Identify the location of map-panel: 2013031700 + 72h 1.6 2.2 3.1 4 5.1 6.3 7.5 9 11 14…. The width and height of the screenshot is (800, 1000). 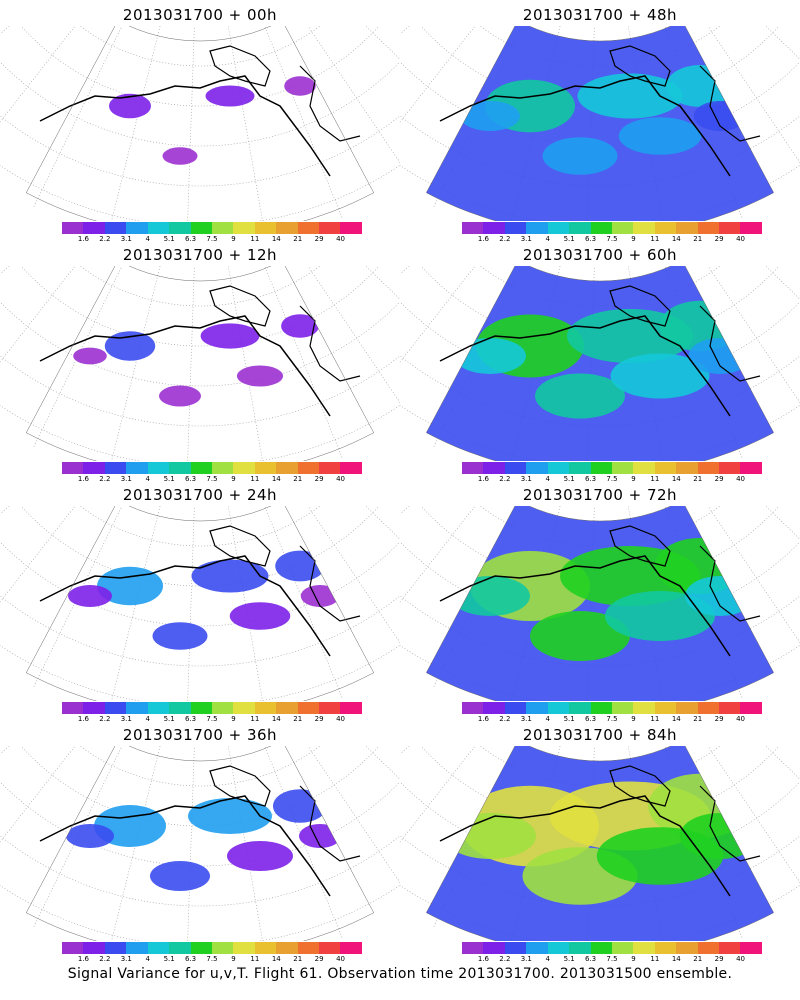
(600, 602).